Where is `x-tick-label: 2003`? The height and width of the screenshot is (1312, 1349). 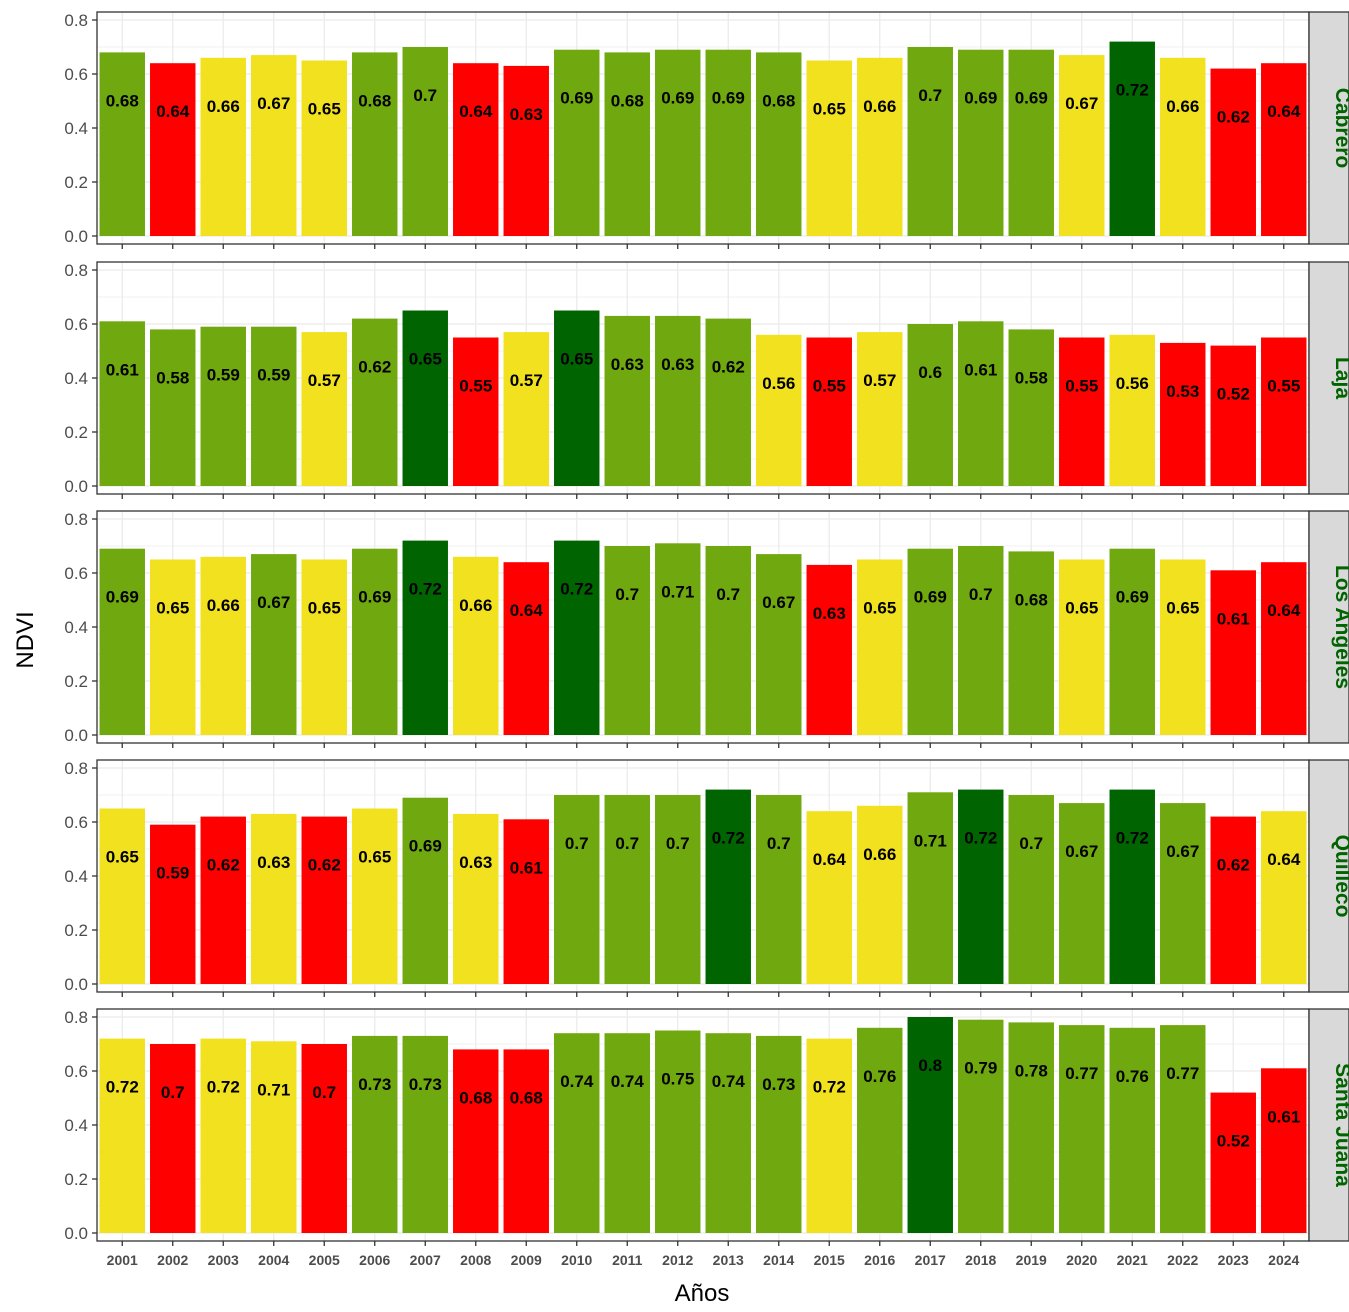 x-tick-label: 2003 is located at coordinates (223, 1260).